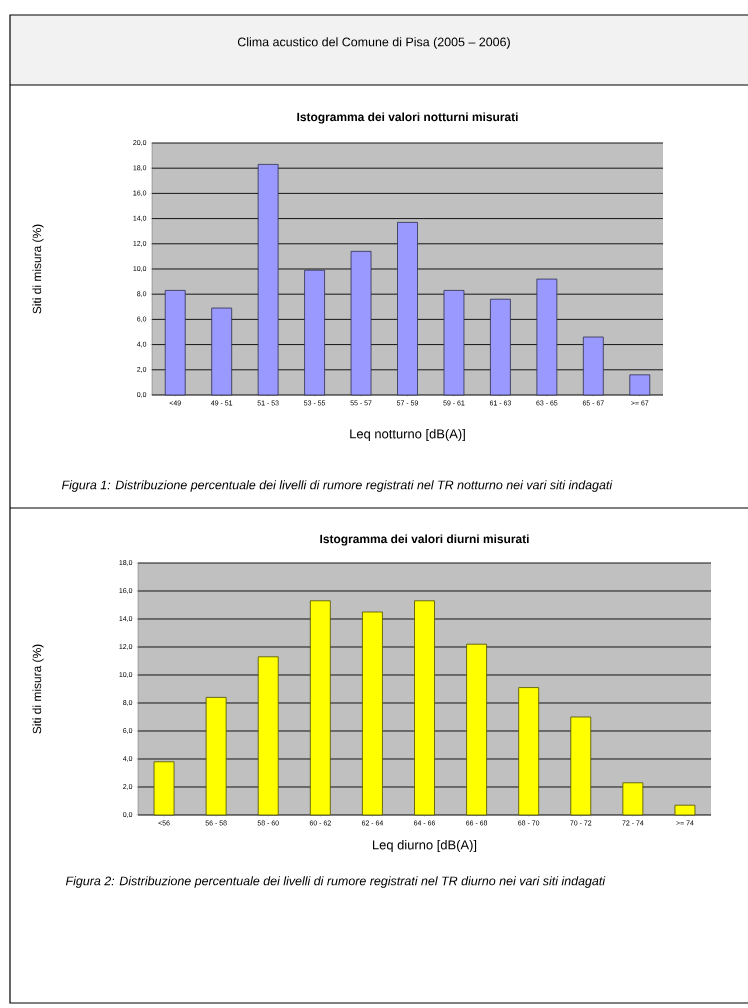  I want to click on chart-title: Istogramma dei valori notturni misurati, so click(407, 118).